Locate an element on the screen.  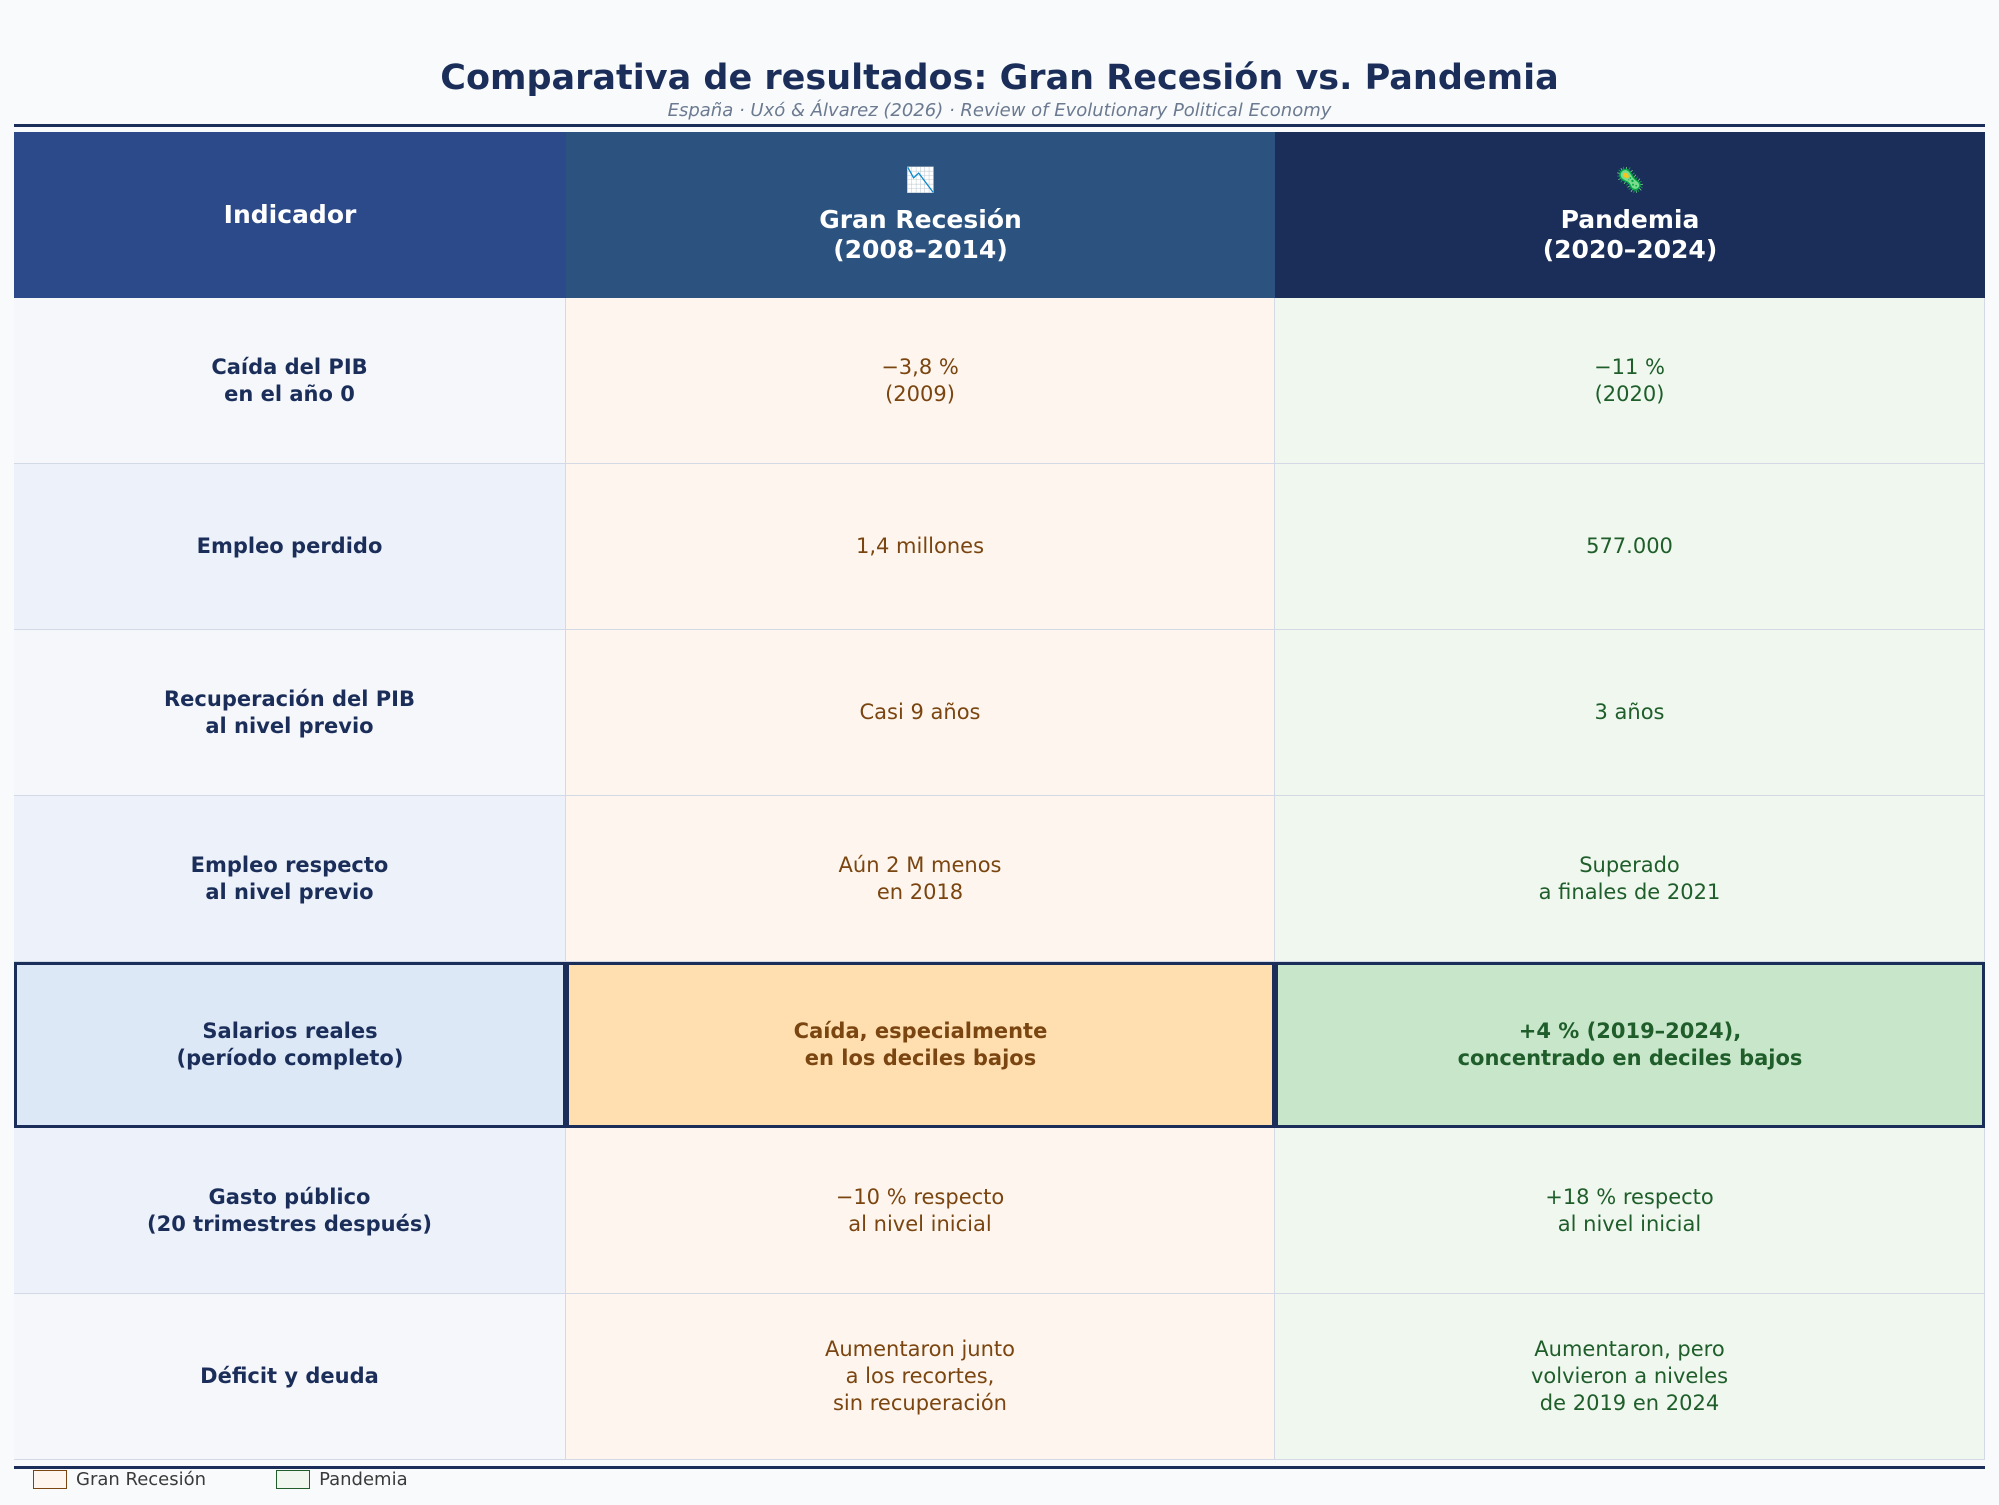
cell-text: 577.000 is located at coordinates (1629, 546).